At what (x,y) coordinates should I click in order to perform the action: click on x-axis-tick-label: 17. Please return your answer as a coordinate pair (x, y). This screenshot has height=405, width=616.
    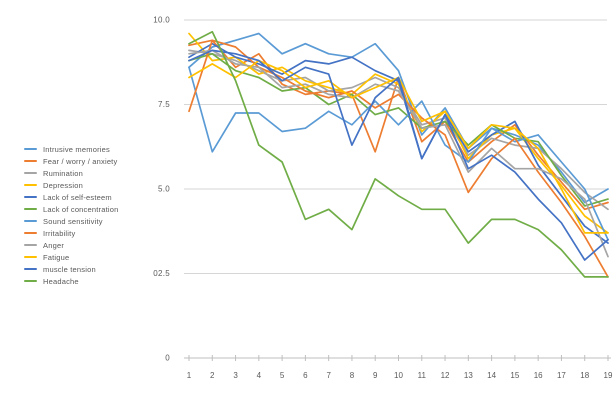
    Looking at the image, I should click on (561, 375).